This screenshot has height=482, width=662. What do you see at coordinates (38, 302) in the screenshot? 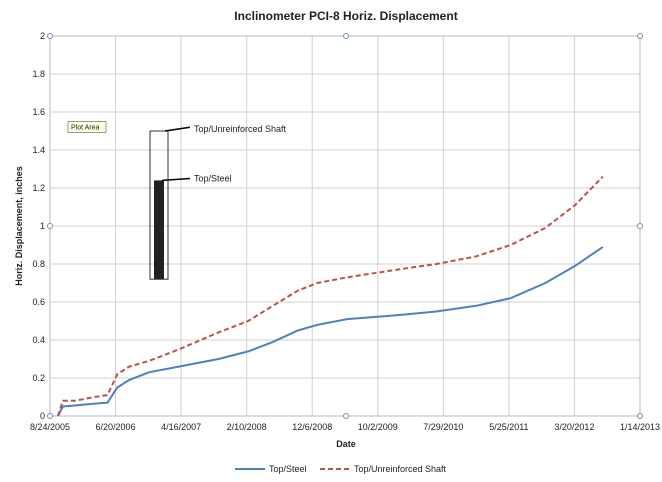
I see `y-tick-label: 0.6` at bounding box center [38, 302].